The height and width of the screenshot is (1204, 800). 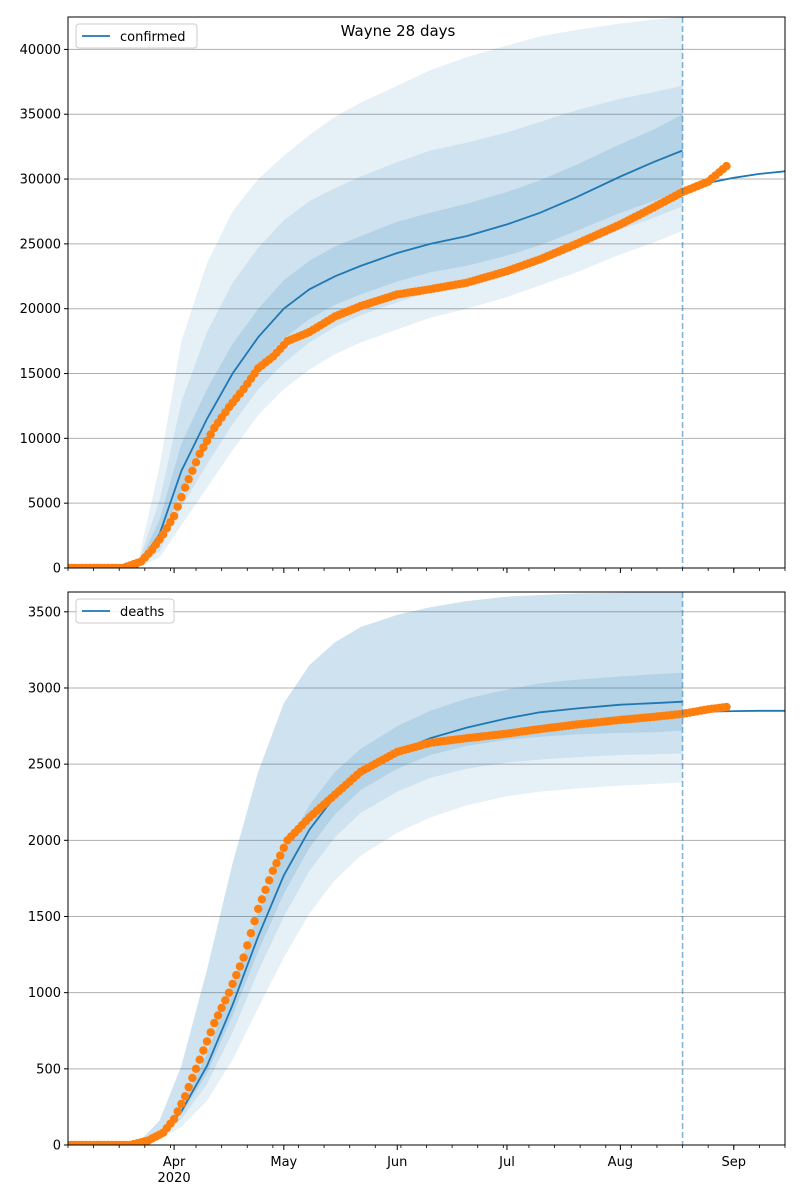 I want to click on y-tick-label: 30000, so click(x=40, y=180).